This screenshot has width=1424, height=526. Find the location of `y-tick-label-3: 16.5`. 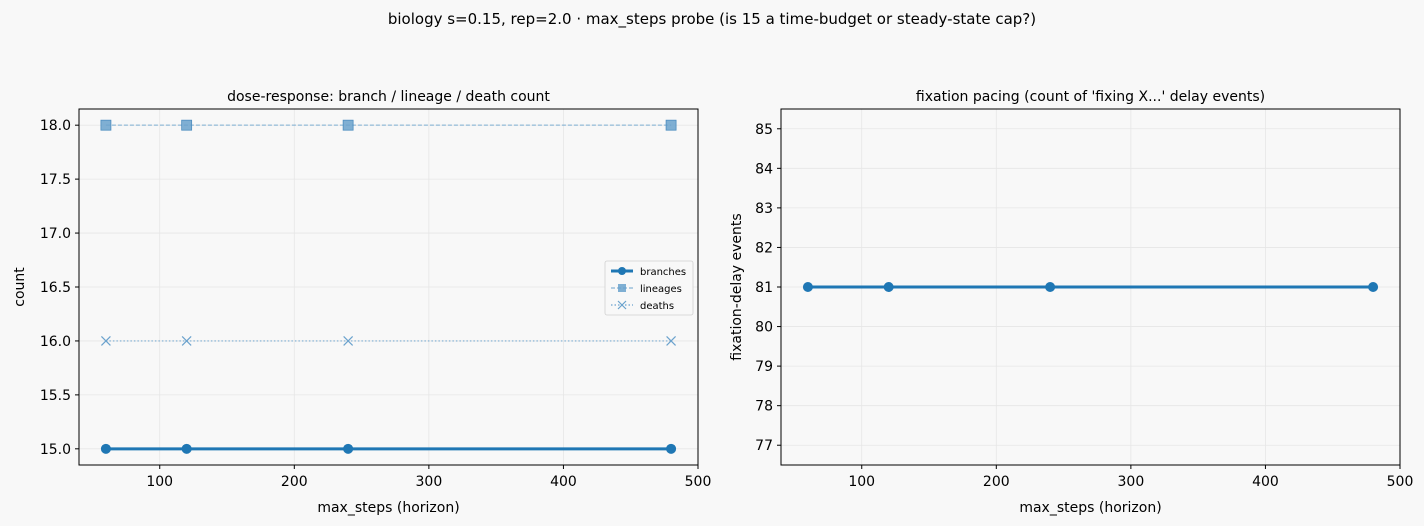

y-tick-label-3: 16.5 is located at coordinates (55, 288).